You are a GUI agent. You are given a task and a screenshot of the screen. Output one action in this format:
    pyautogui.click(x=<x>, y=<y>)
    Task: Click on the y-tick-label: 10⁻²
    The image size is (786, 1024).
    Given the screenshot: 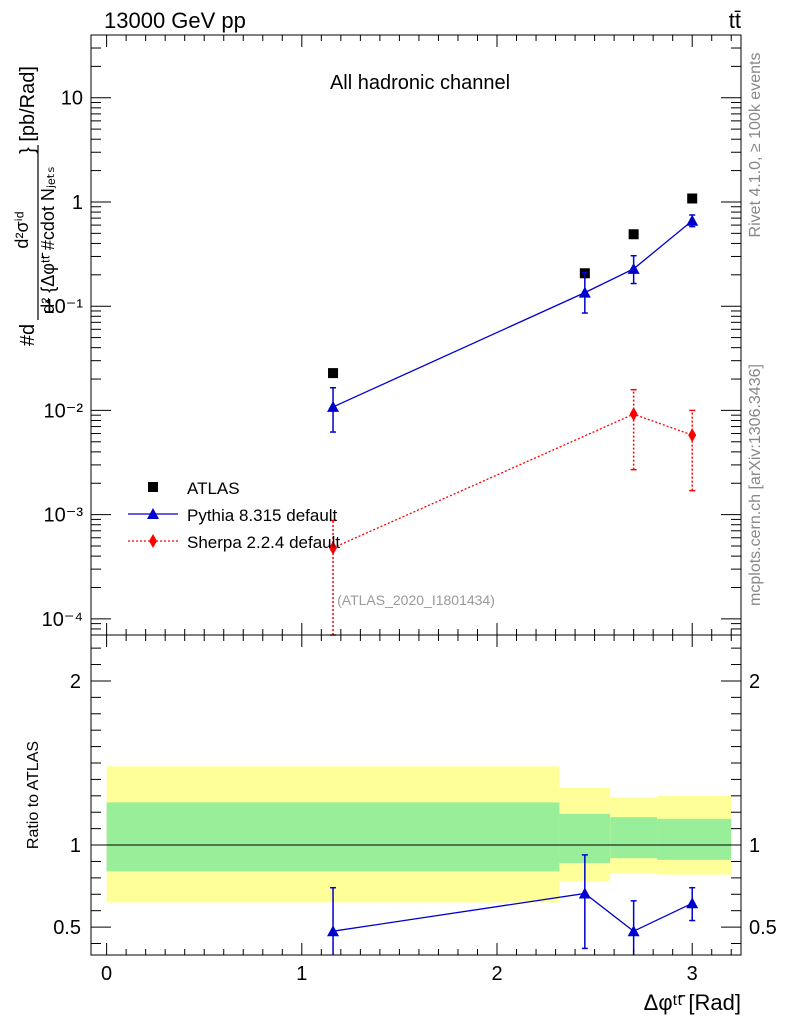 What is the action you would take?
    pyautogui.click(x=64, y=411)
    